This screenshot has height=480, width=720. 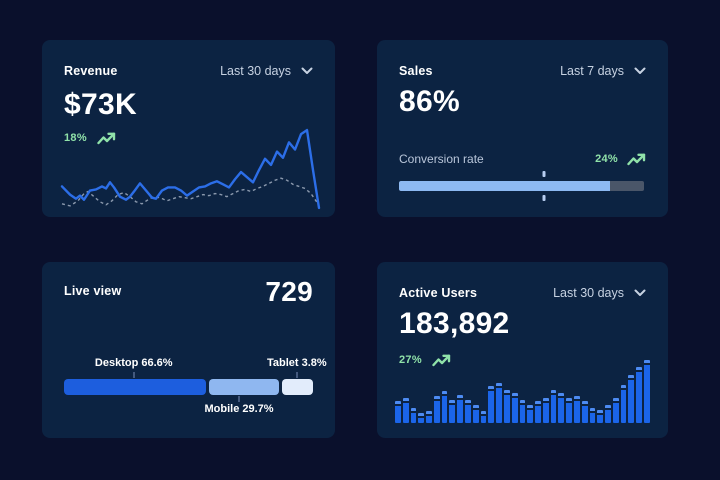 What do you see at coordinates (133, 363) in the screenshot?
I see `desktop-share-label: Desktop 66.6%` at bounding box center [133, 363].